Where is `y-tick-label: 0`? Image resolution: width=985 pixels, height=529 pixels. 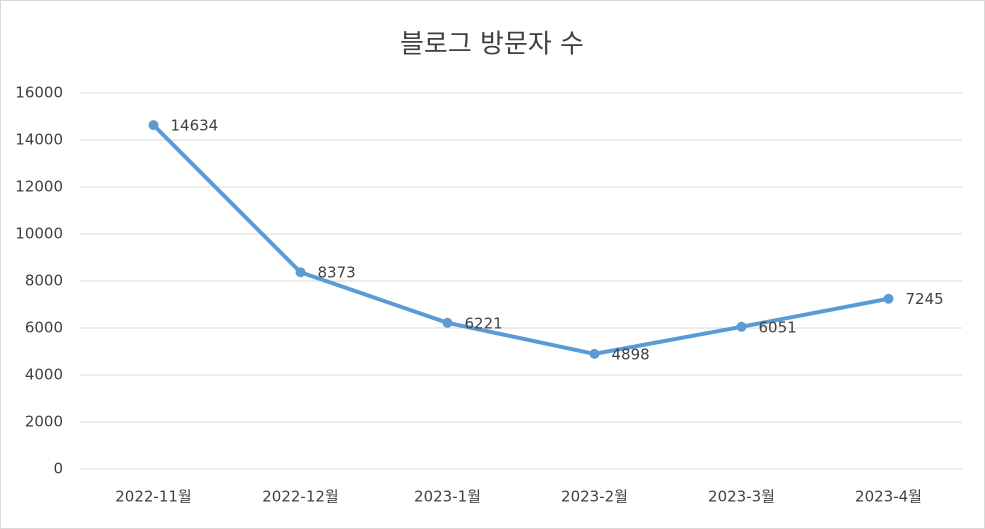
y-tick-label: 0 is located at coordinates (58, 469).